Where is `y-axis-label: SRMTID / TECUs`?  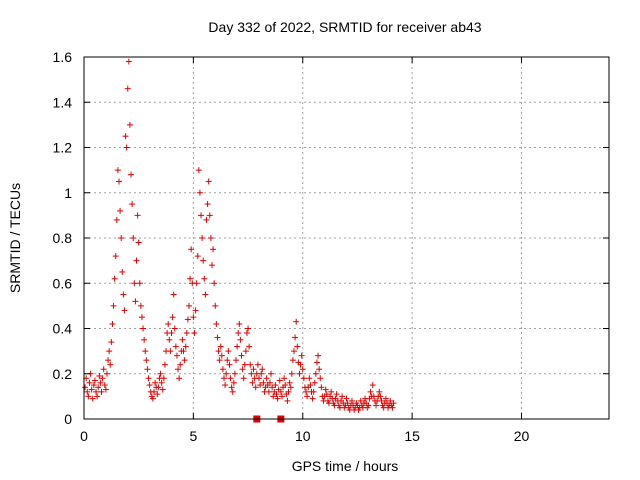 y-axis-label: SRMTID / TECUs is located at coordinates (15, 238).